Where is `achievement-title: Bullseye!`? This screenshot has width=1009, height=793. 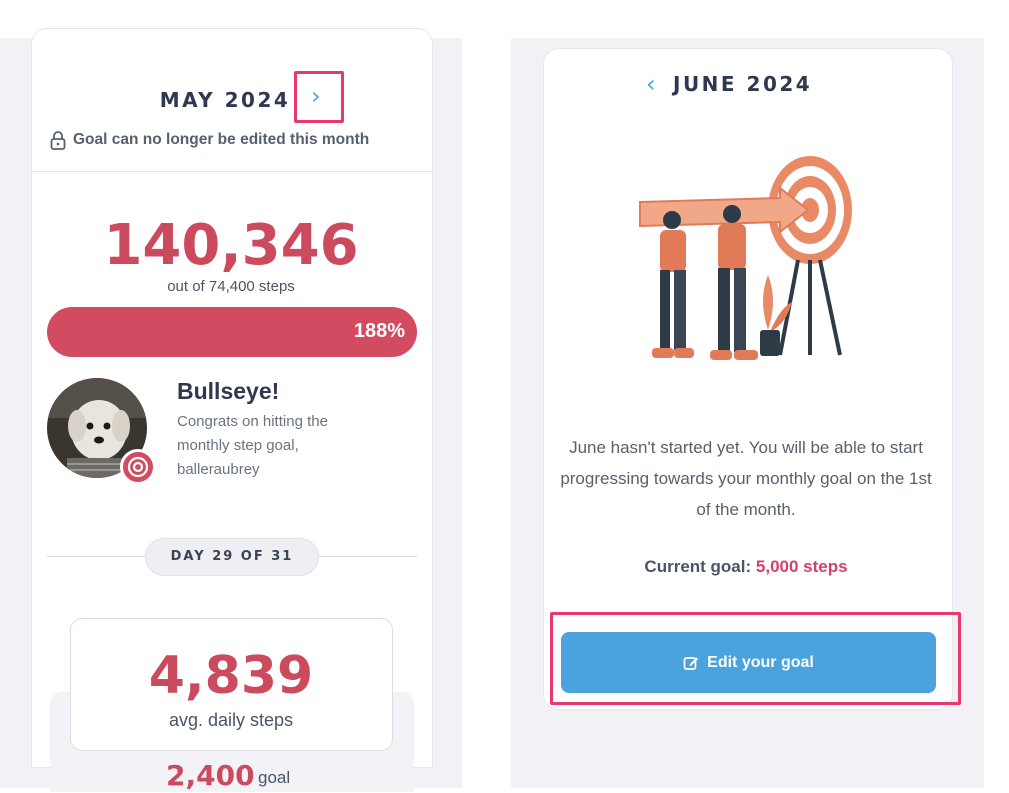 achievement-title: Bullseye! is located at coordinates (228, 391).